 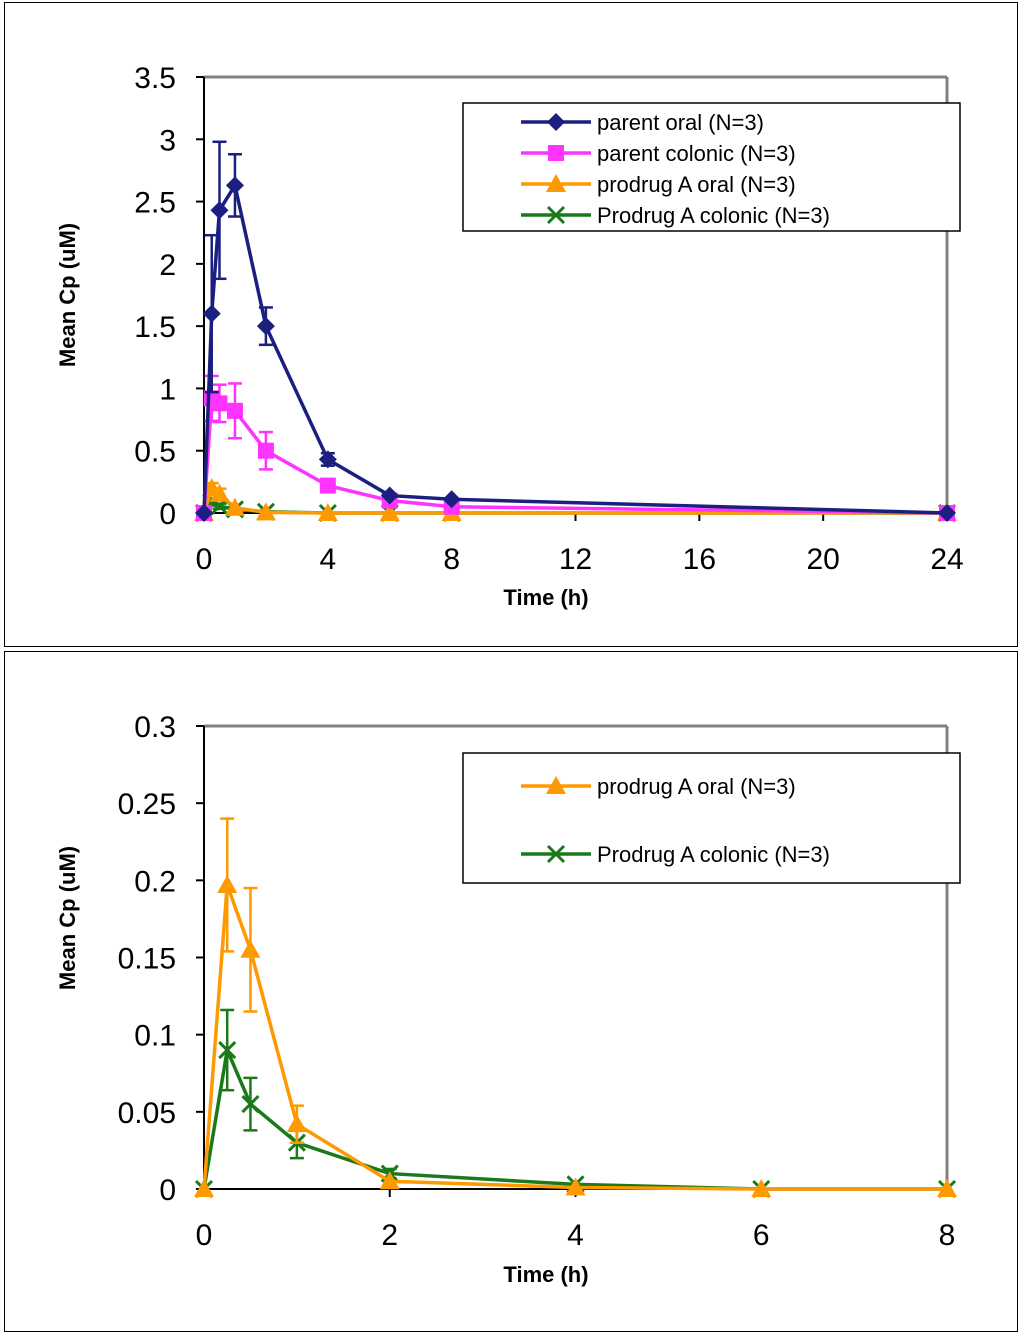 I want to click on x-tick-label: 12, so click(x=575, y=559).